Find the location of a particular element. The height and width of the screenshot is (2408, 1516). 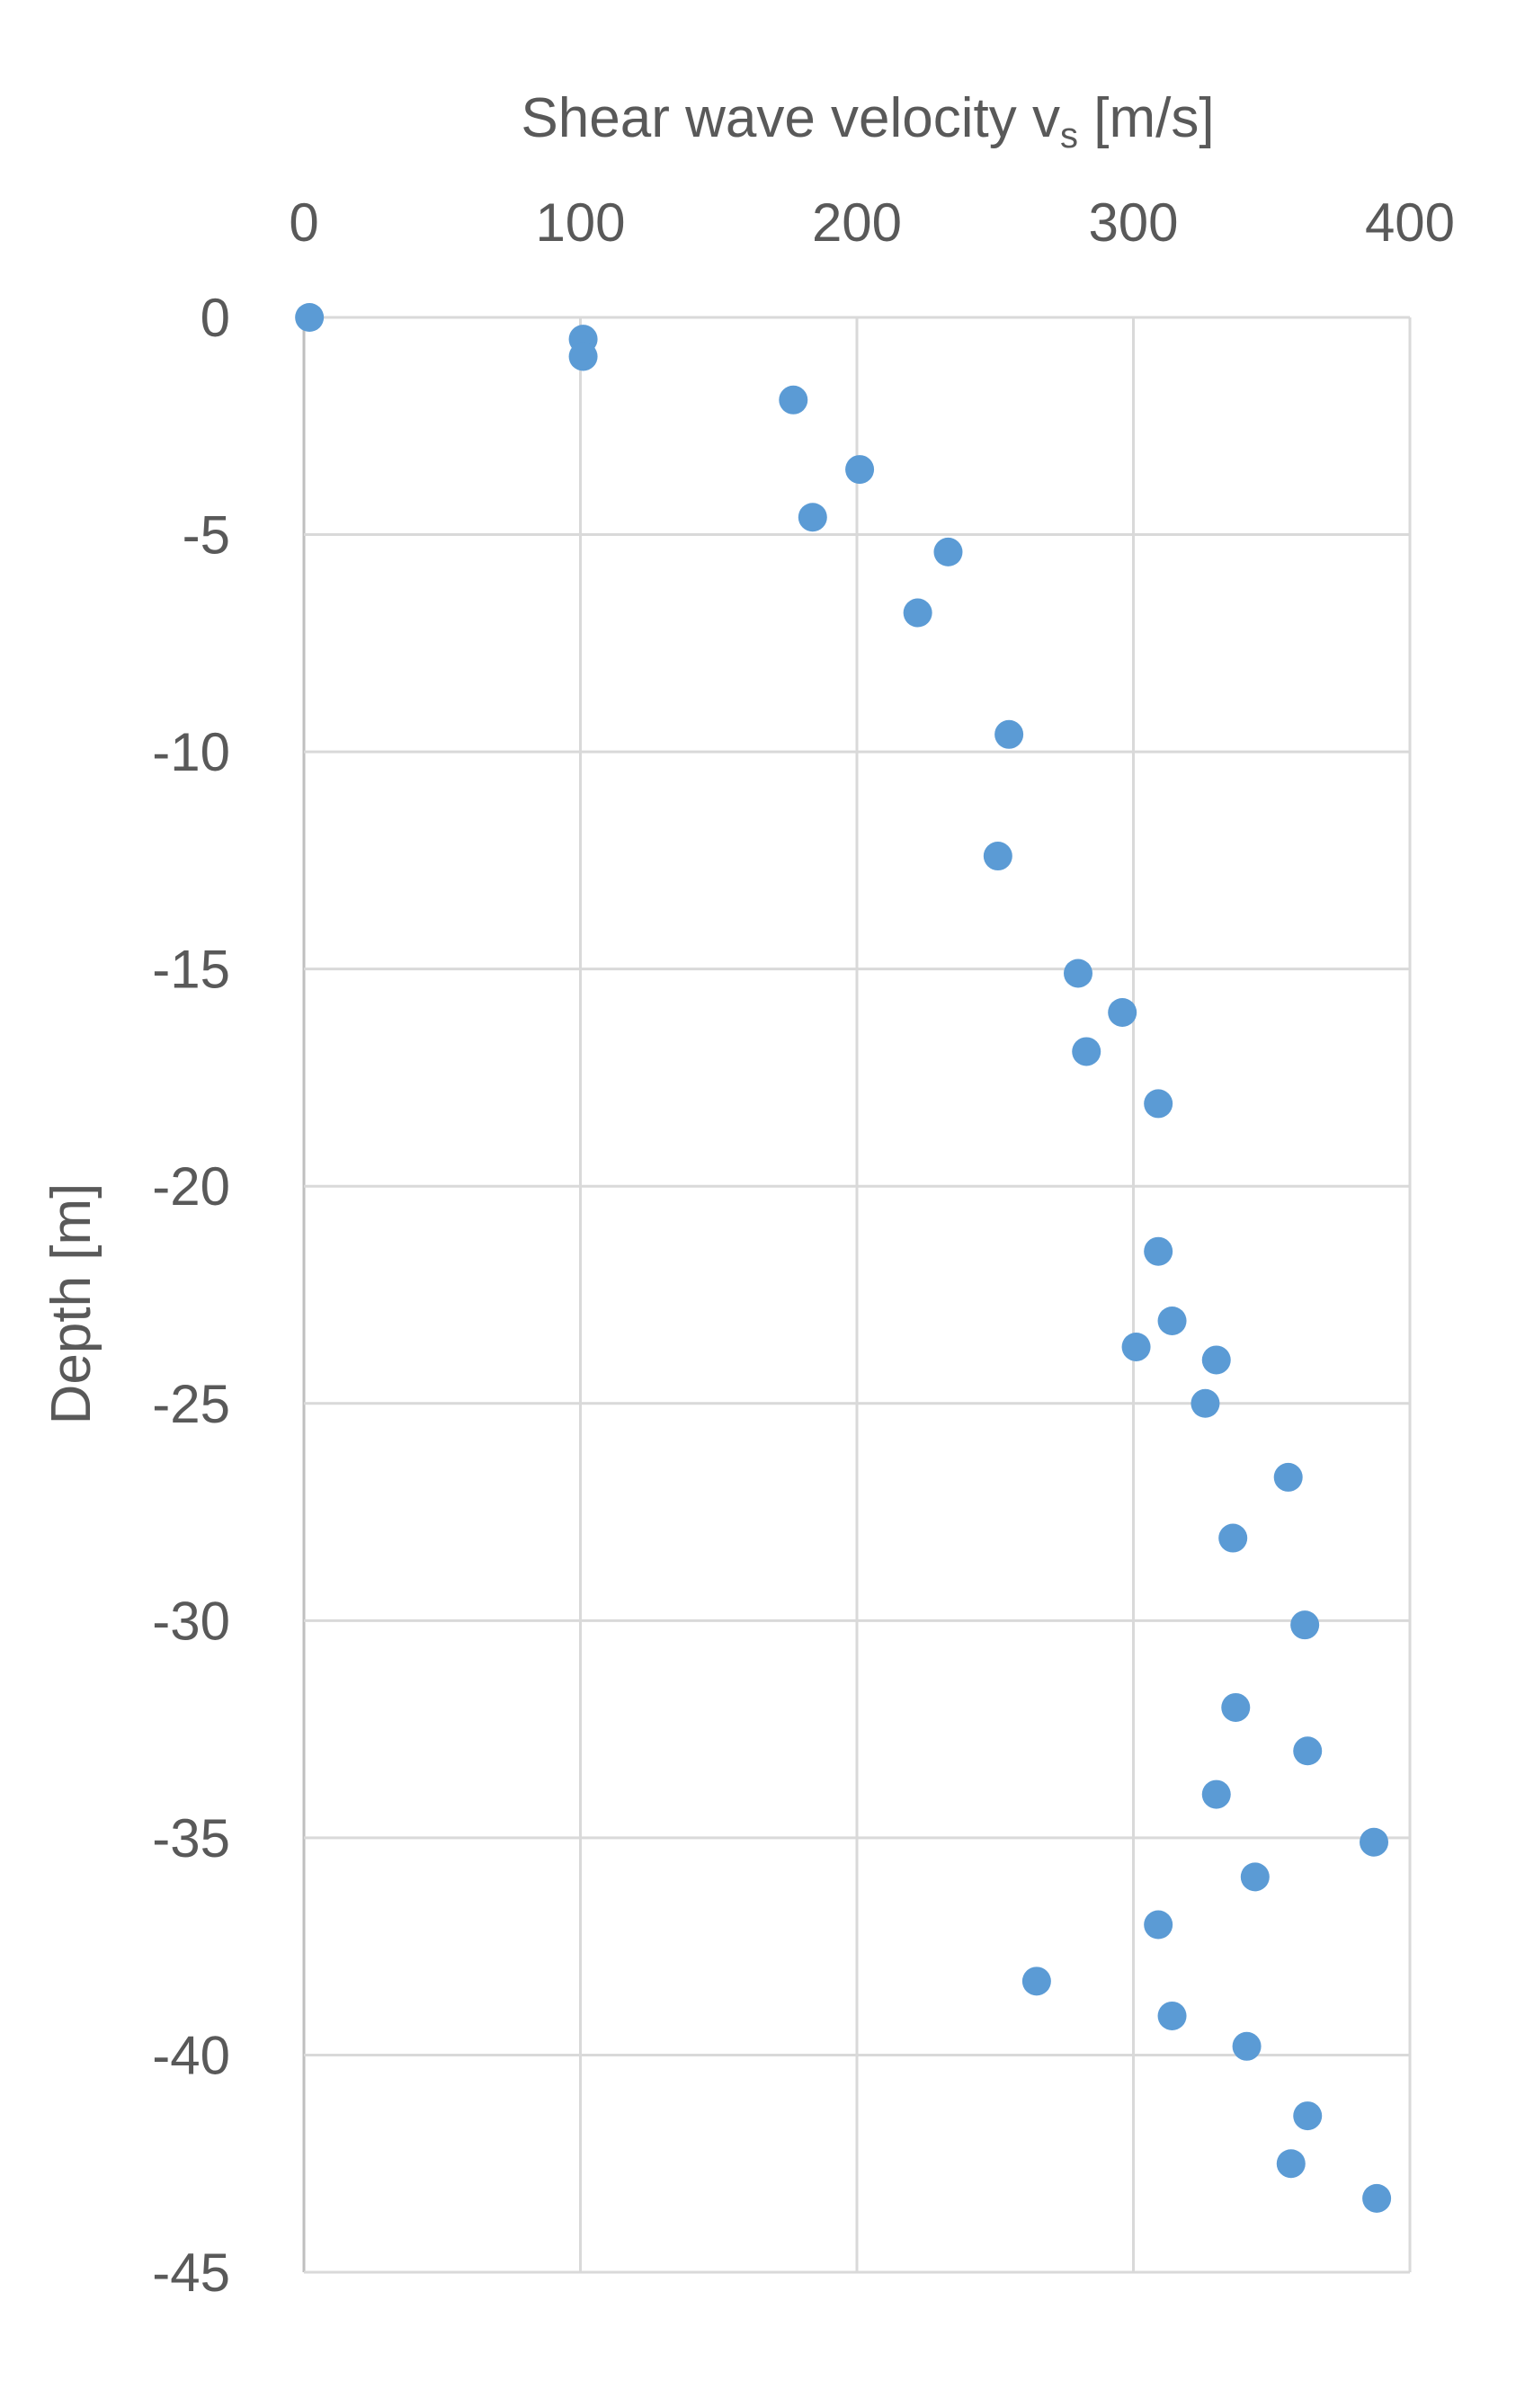

y-axis-title: Depth [m] is located at coordinates (71, 1304).